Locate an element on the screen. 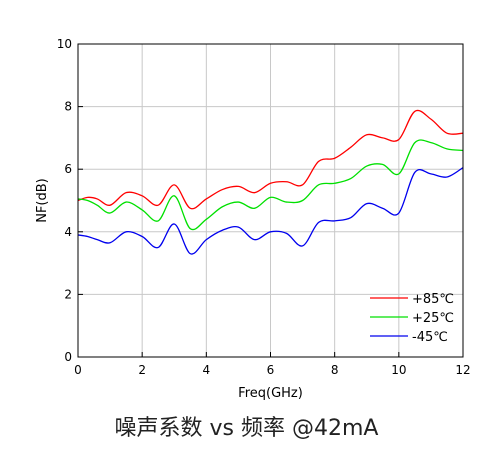  y-tick-label-2: 4 is located at coordinates (68, 232).